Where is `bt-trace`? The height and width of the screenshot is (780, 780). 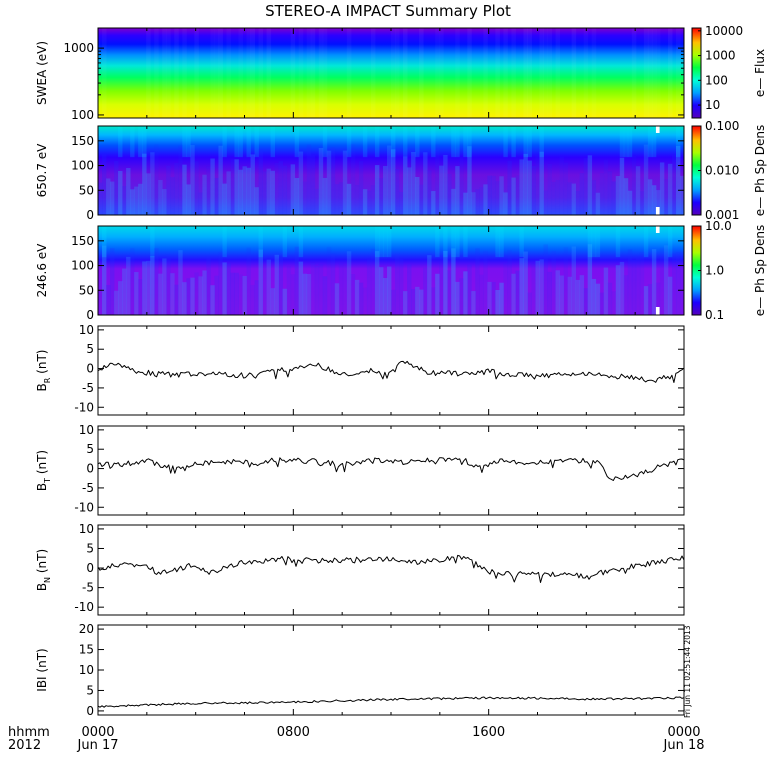 bt-trace is located at coordinates (391, 469).